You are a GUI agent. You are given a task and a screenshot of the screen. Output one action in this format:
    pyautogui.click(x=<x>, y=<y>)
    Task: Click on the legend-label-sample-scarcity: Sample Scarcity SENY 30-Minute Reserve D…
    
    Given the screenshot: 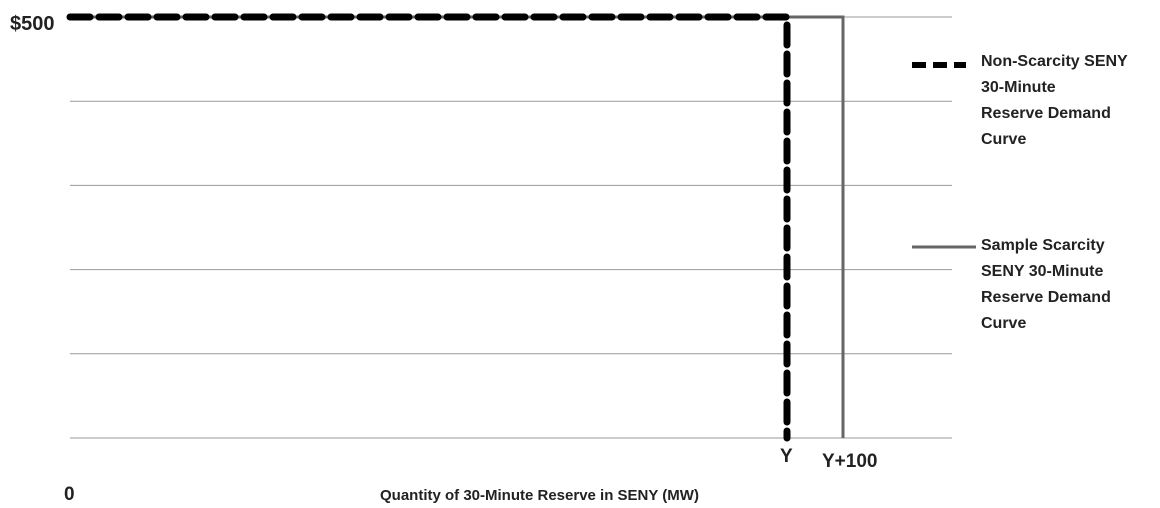 What is the action you would take?
    pyautogui.click(x=1048, y=284)
    